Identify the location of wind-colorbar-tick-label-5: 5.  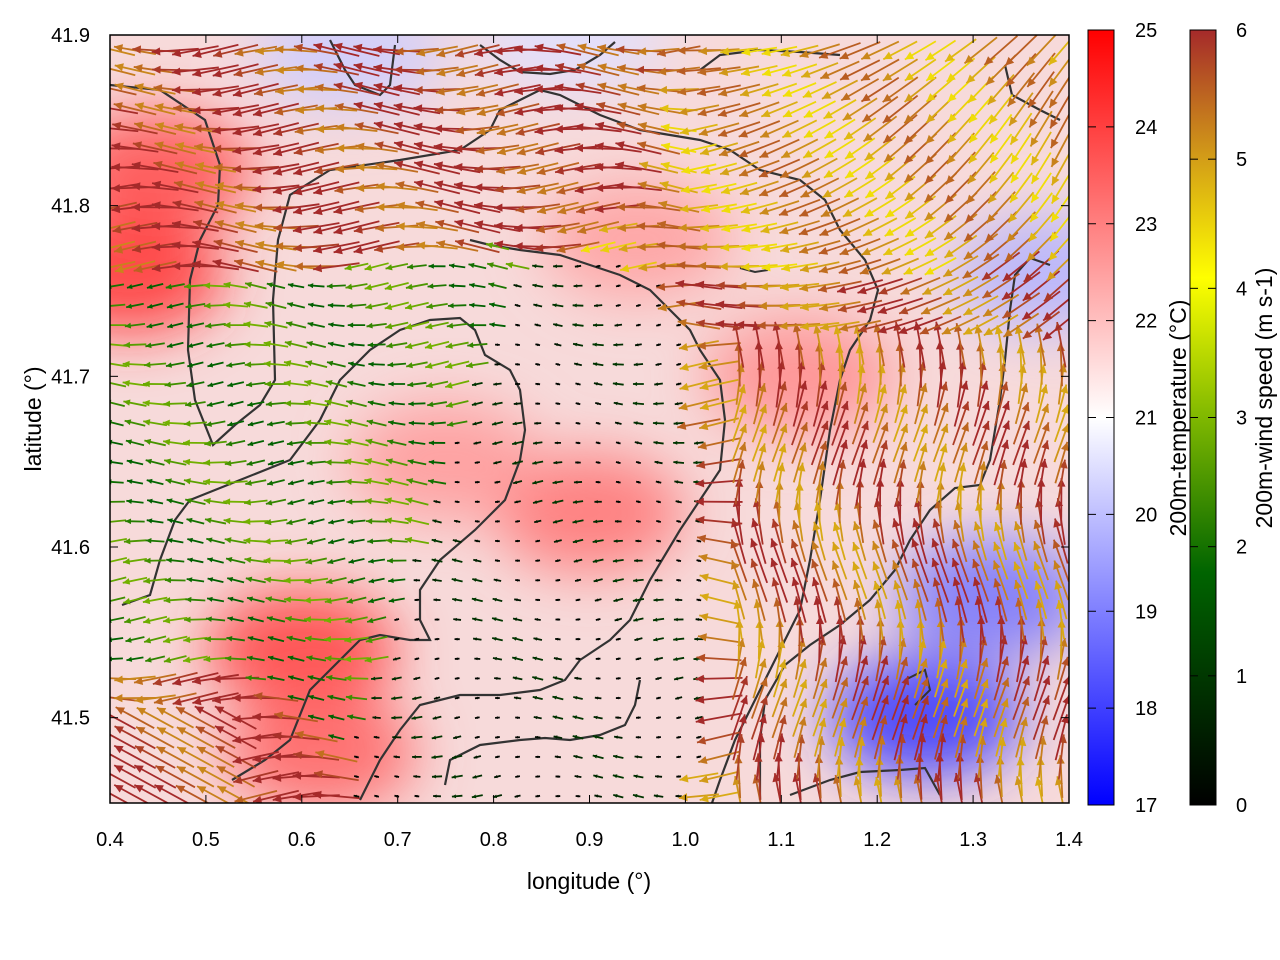
(1241, 160).